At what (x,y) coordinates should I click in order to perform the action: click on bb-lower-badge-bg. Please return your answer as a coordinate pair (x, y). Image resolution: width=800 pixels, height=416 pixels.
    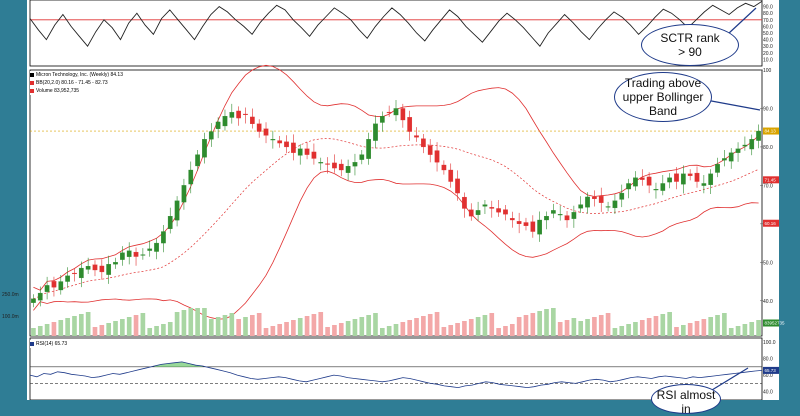
    Looking at the image, I should click on (771, 223).